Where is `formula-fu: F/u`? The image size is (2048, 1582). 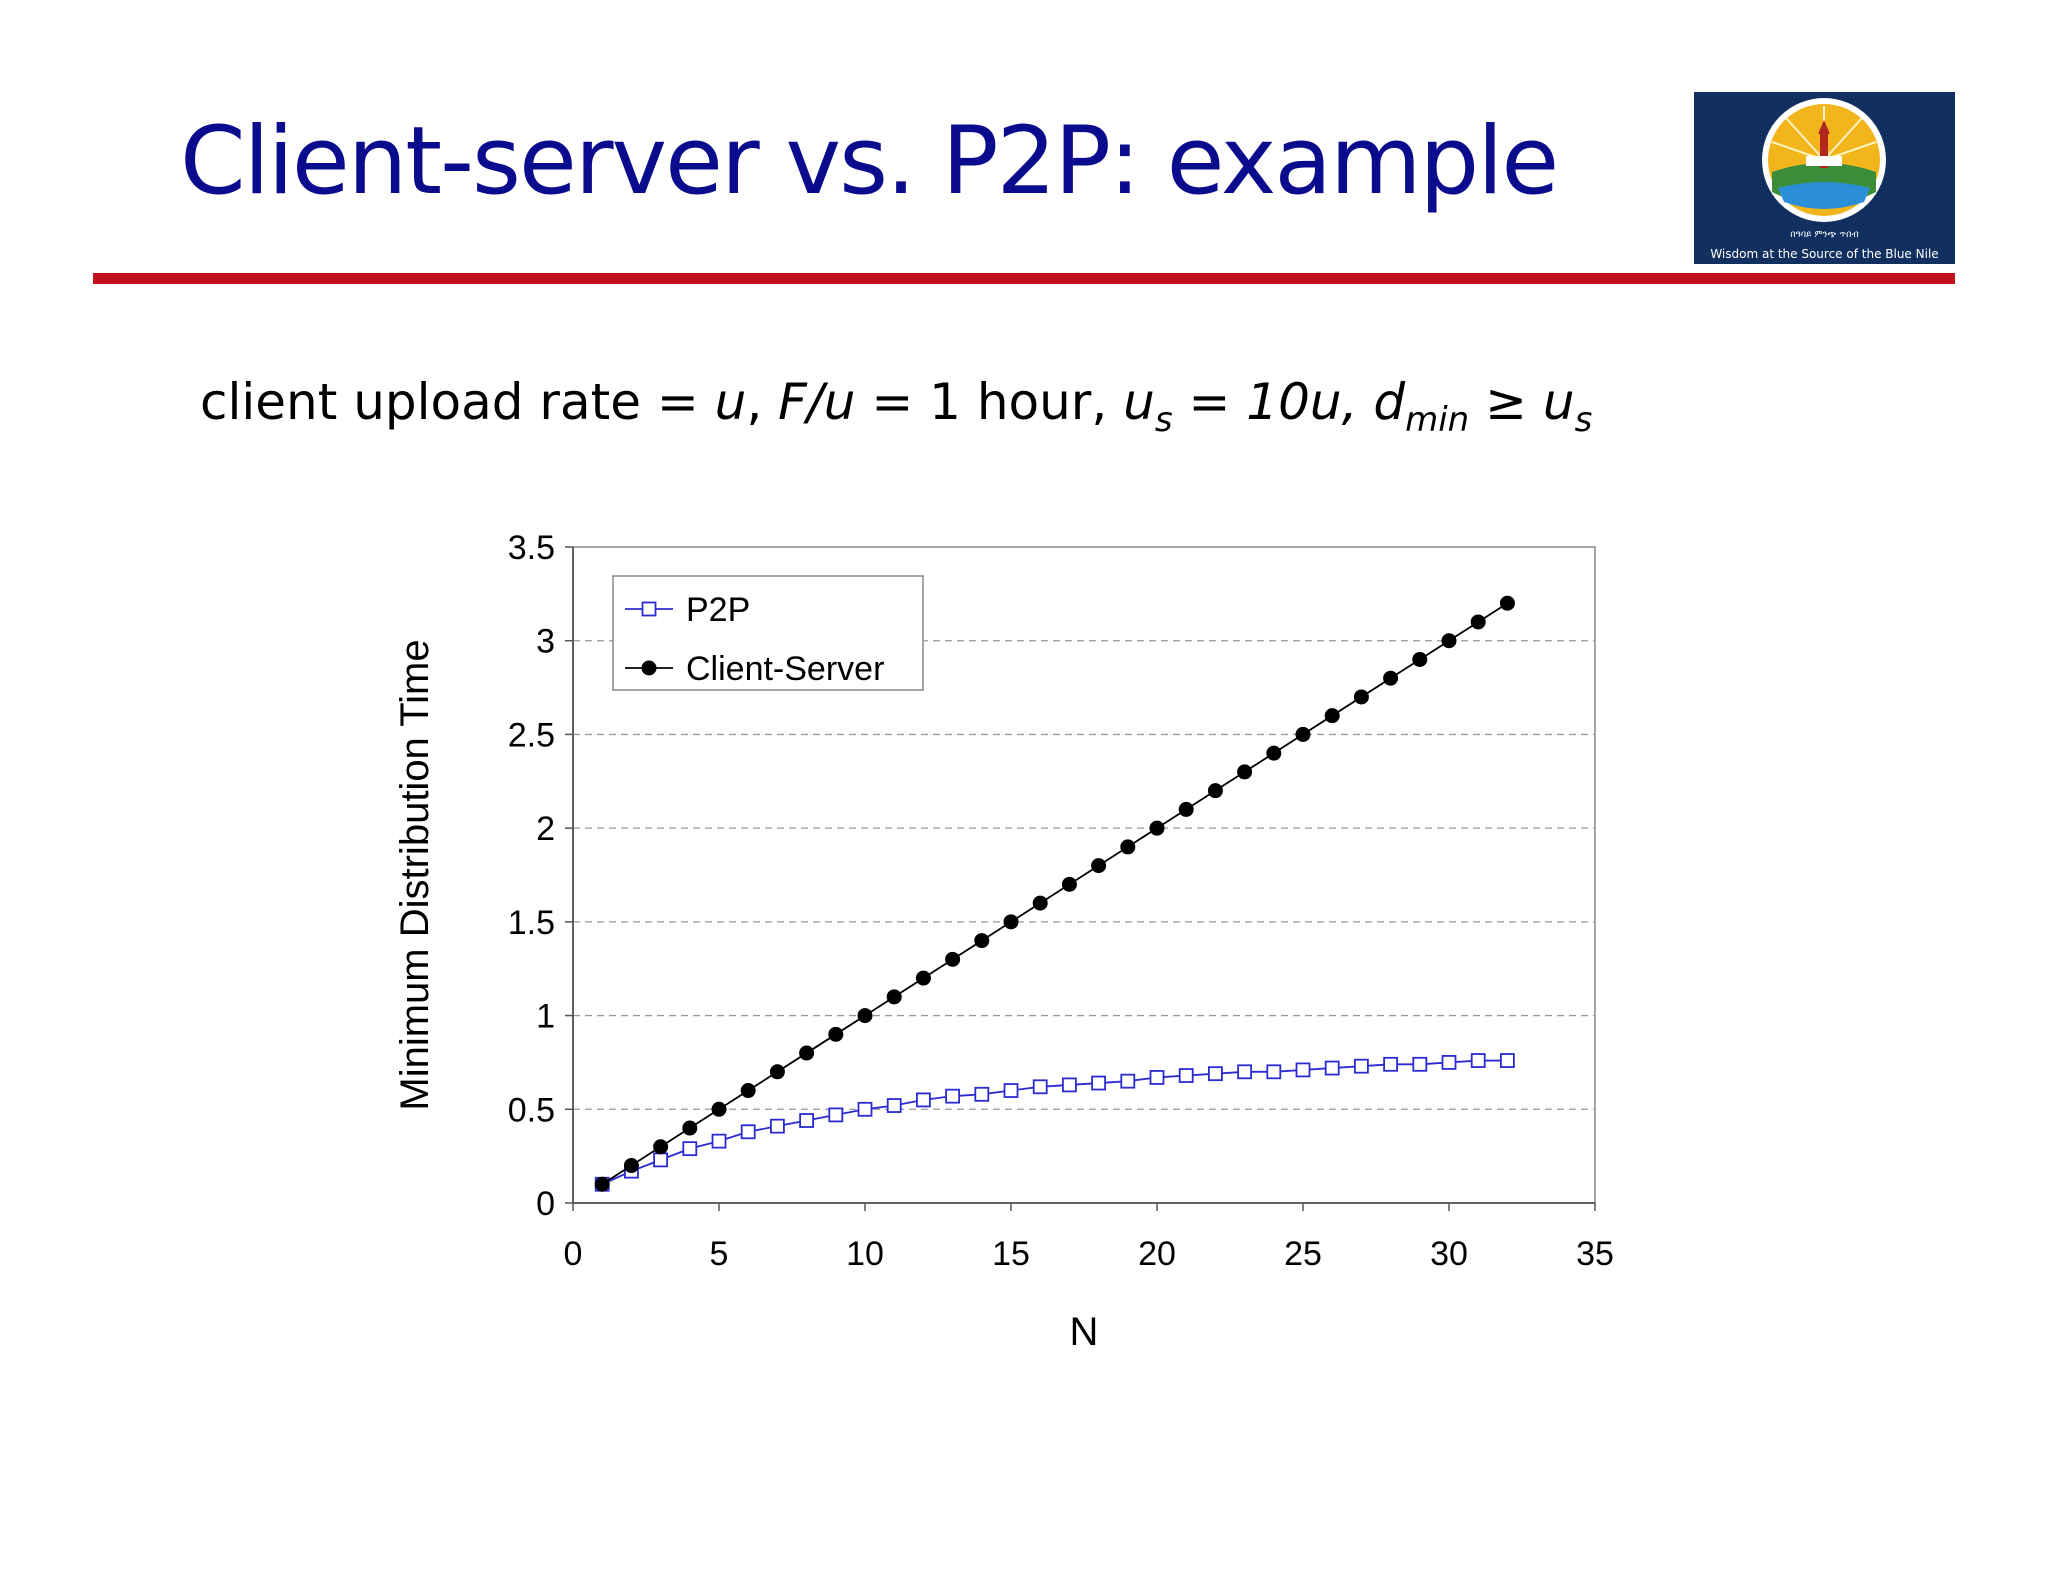
formula-fu: F/u is located at coordinates (817, 402).